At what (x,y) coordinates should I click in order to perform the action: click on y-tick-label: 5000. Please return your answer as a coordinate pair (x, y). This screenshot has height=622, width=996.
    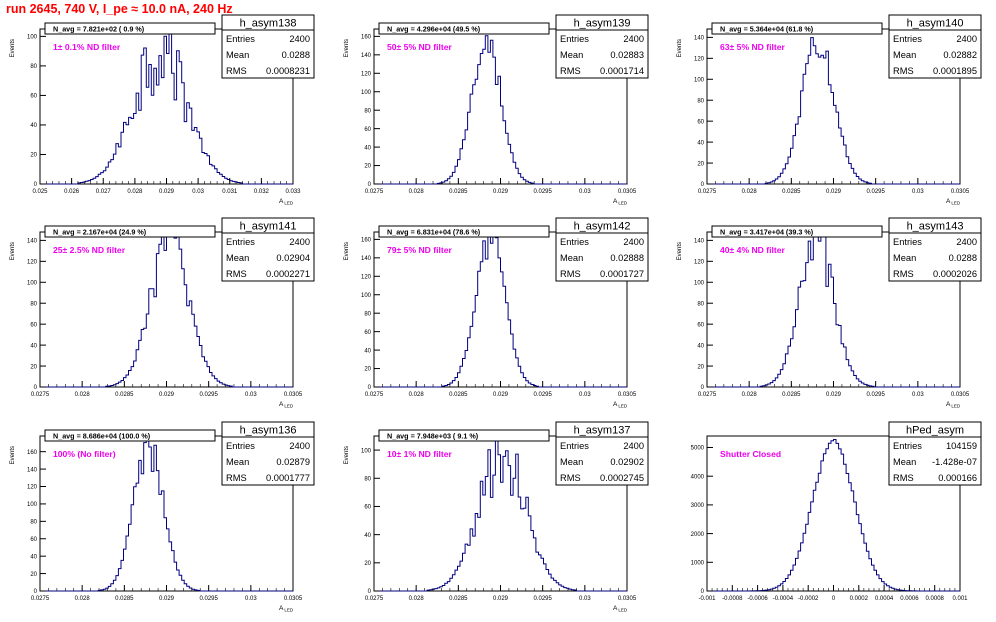
    Looking at the image, I should click on (698, 449).